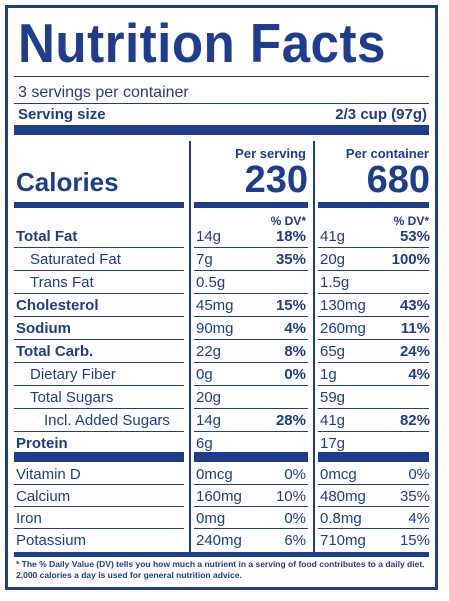 Image resolution: width=449 pixels, height=601 pixels. I want to click on vitamin-label: Potassium, so click(51, 540).